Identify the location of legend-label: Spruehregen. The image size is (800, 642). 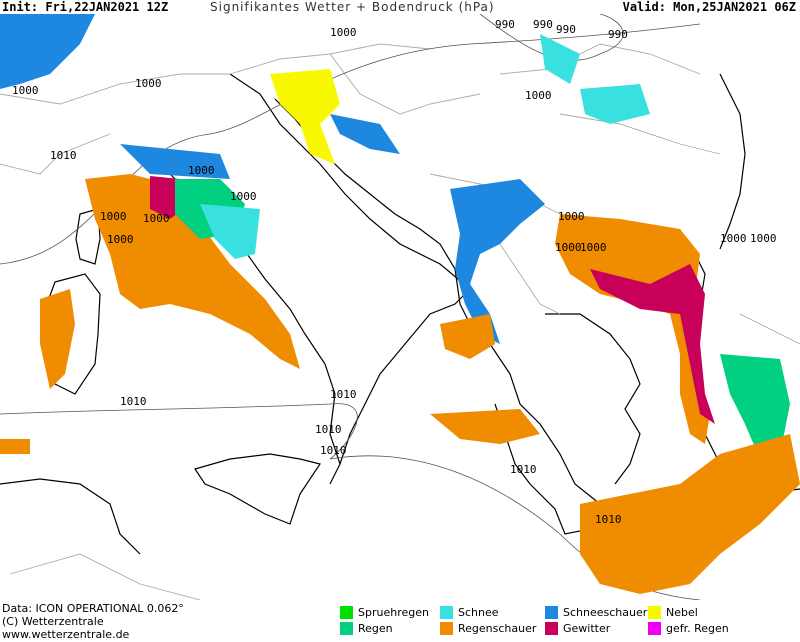
(393, 612).